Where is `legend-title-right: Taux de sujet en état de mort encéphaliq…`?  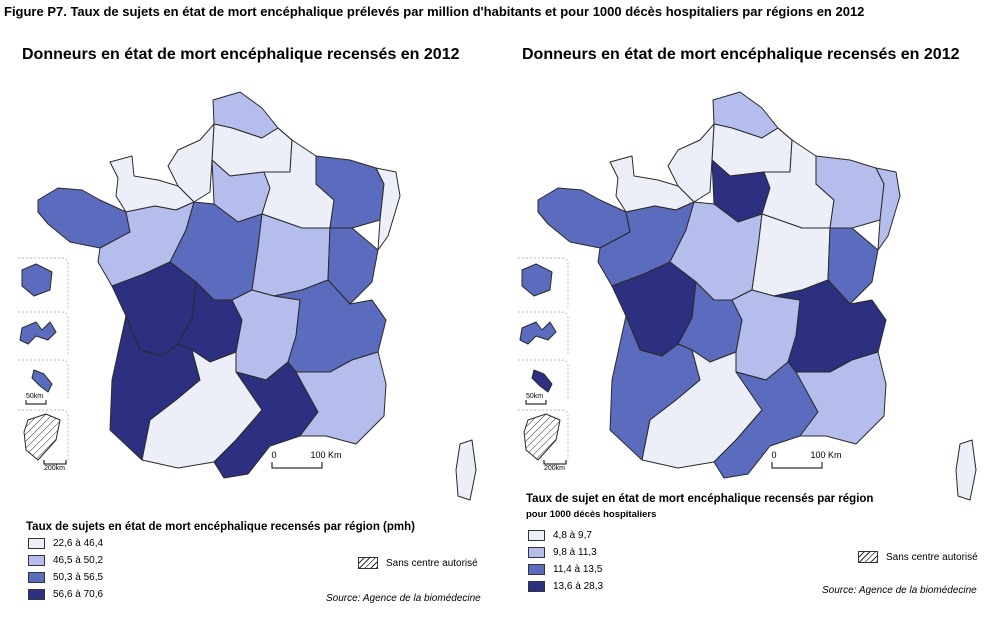 legend-title-right: Taux de sujet en état de mort encéphaliq… is located at coordinates (700, 499).